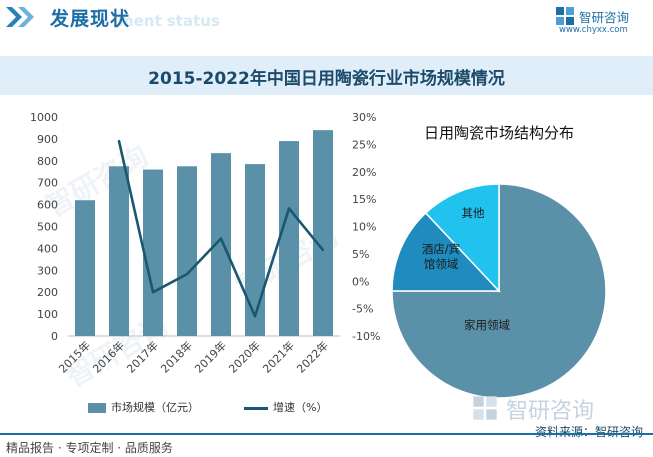  I want to click on y-left-tick-label: 900, so click(47, 139).